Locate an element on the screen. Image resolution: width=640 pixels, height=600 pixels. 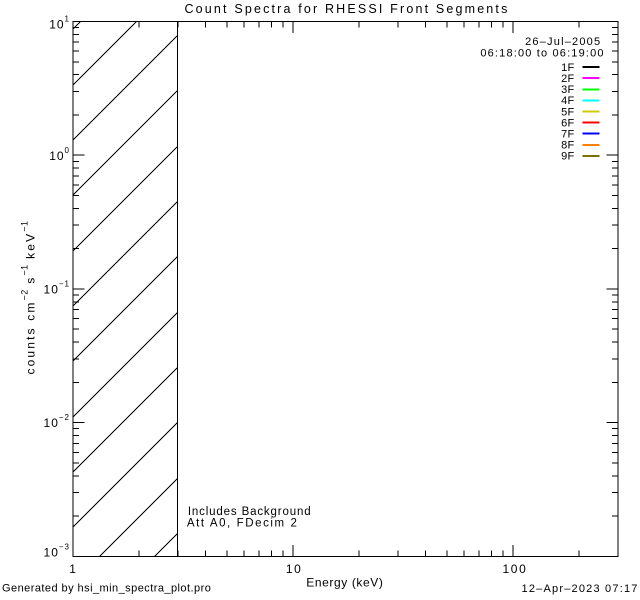
svg-text: 7F is located at coordinates (567, 135).